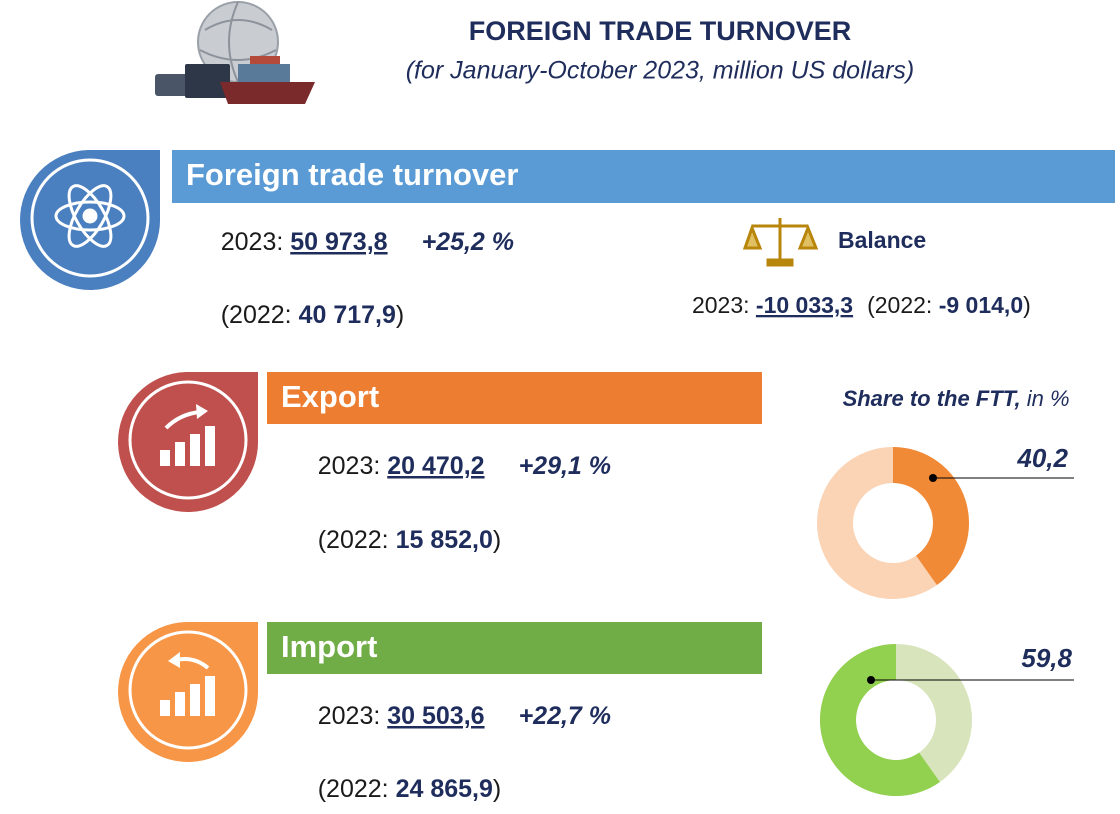 This screenshot has width=1120, height=814. I want to click on balance-header: Balance, so click(882, 240).